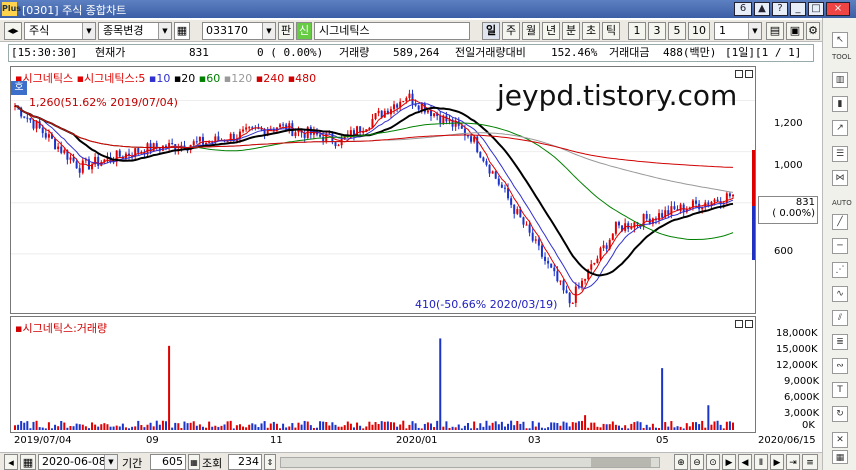 The width and height of the screenshot is (856, 470). What do you see at coordinates (286, 31) in the screenshot?
I see `search-button: 판` at bounding box center [286, 31].